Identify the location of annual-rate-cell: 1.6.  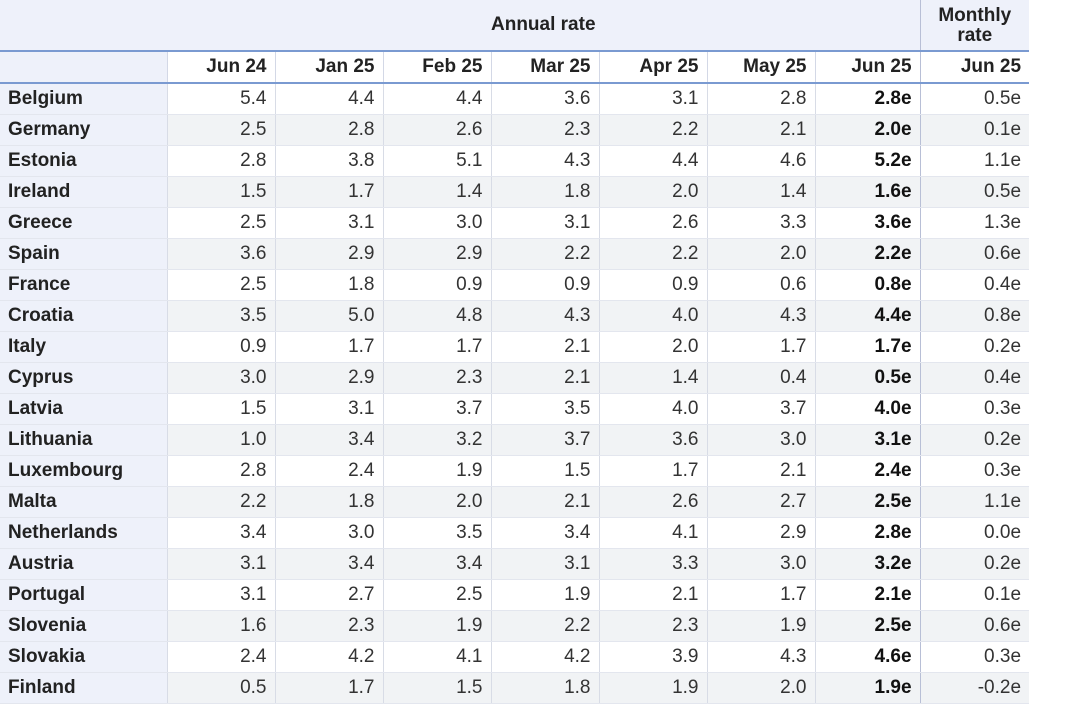
(220, 626).